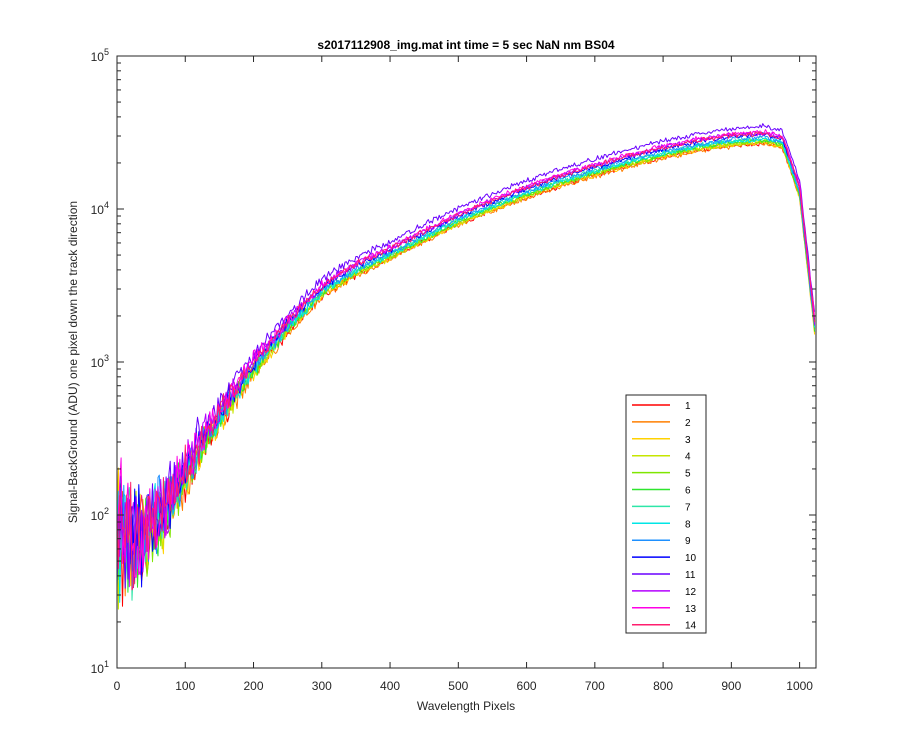  I want to click on legend-label-7: 7, so click(688, 507).